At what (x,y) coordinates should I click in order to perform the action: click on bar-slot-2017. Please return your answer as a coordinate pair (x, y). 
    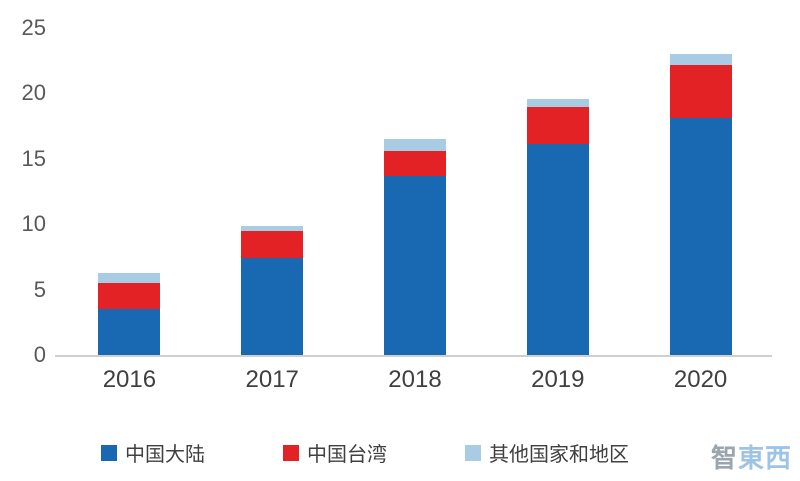
    Looking at the image, I should click on (272, 191).